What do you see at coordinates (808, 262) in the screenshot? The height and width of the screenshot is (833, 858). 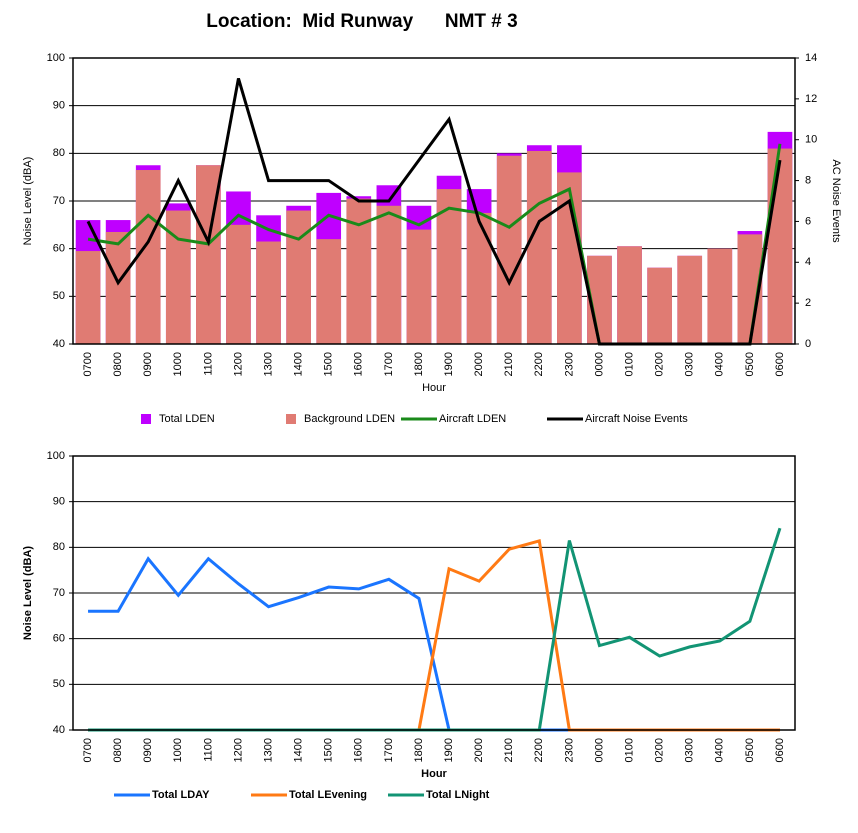 I see `y2-tick-label: 4` at bounding box center [808, 262].